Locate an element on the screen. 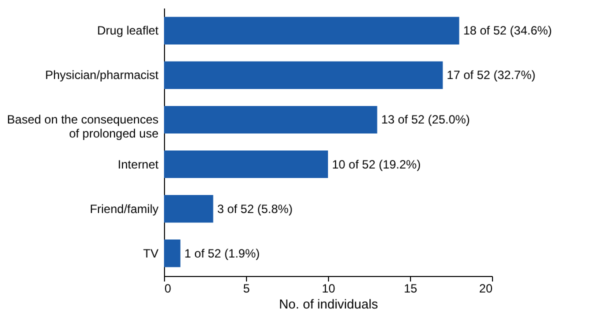 This screenshot has width=608, height=333. x-tick-label: 20 is located at coordinates (486, 289).